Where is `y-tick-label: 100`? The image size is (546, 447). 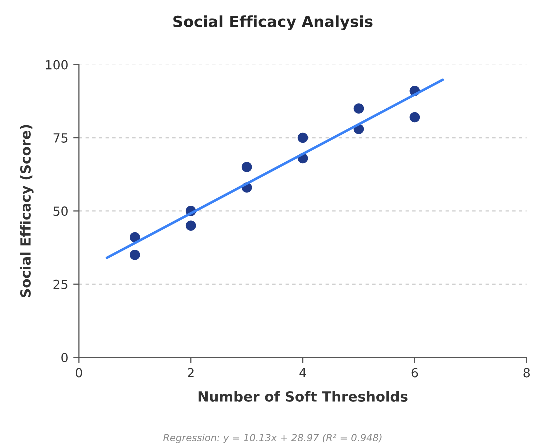 y-tick-label: 100 is located at coordinates (57, 65).